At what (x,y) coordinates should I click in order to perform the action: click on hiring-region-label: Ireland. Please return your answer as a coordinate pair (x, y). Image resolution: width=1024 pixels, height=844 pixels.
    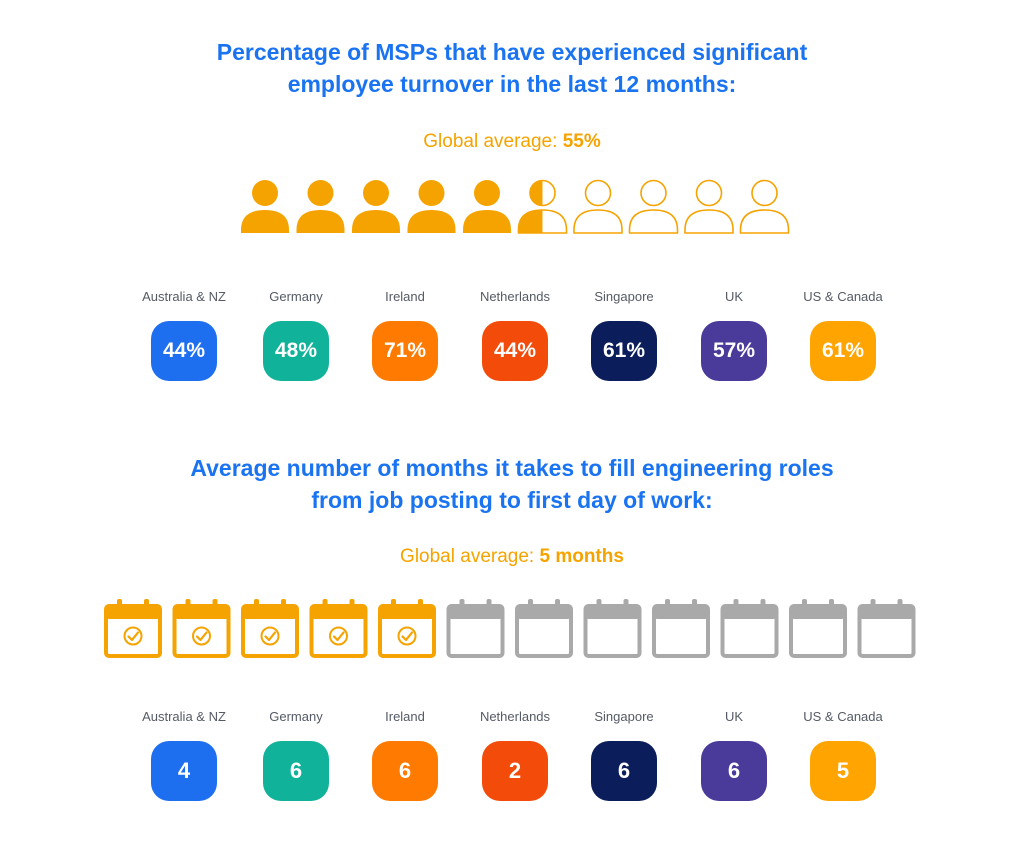
    Looking at the image, I should click on (405, 716).